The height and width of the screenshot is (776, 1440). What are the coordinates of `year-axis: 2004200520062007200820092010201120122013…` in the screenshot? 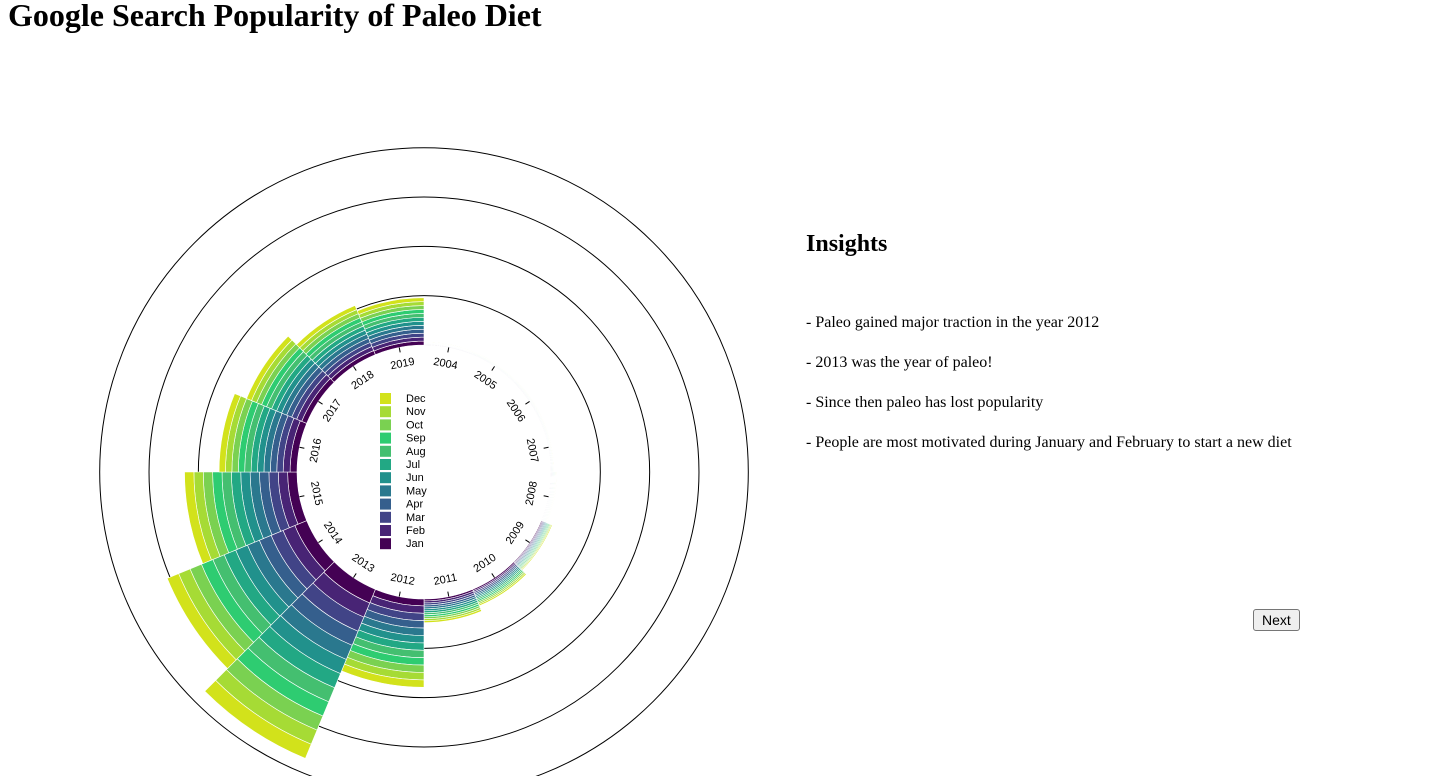 It's located at (424, 472).